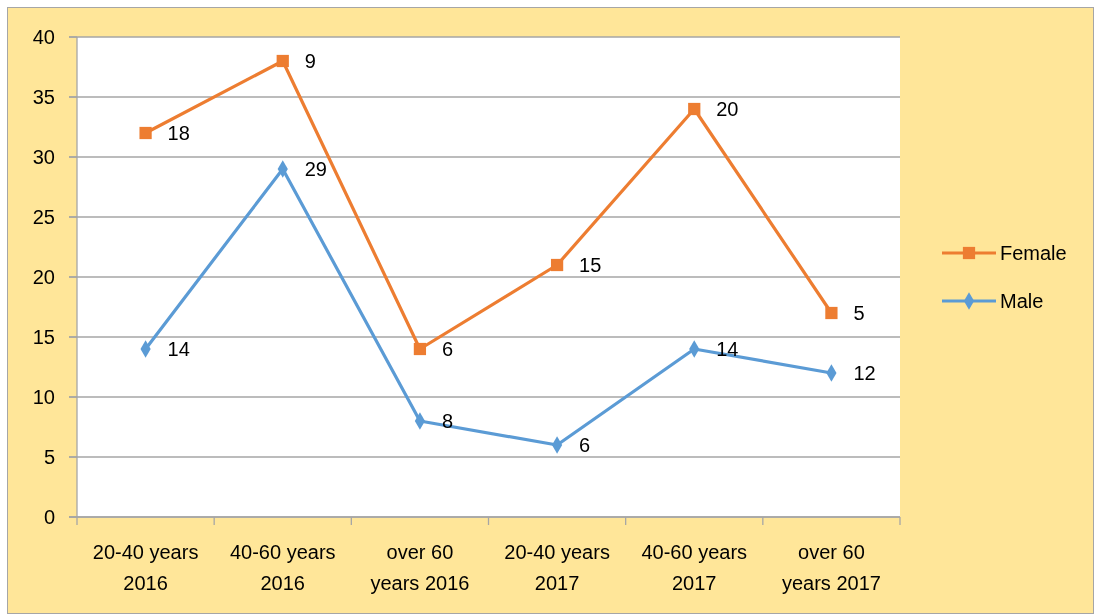  Describe the element at coordinates (49, 517) in the screenshot. I see `y-tick-label: 0` at that location.